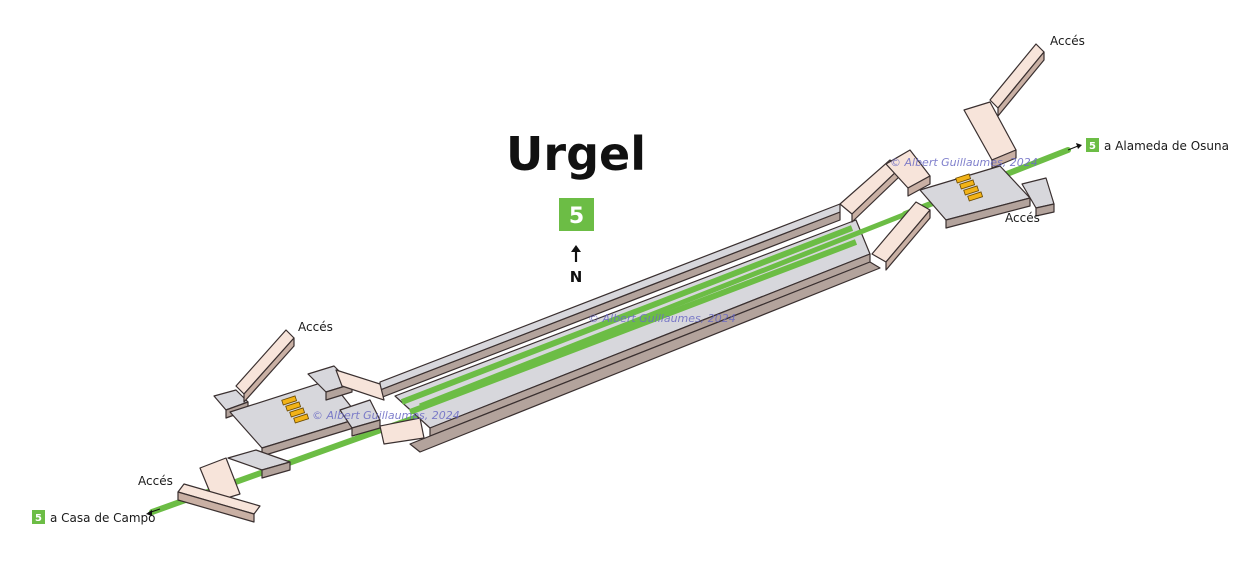  What do you see at coordinates (103, 518) in the screenshot?
I see `destination-west-label: a Casa de Campo` at bounding box center [103, 518].